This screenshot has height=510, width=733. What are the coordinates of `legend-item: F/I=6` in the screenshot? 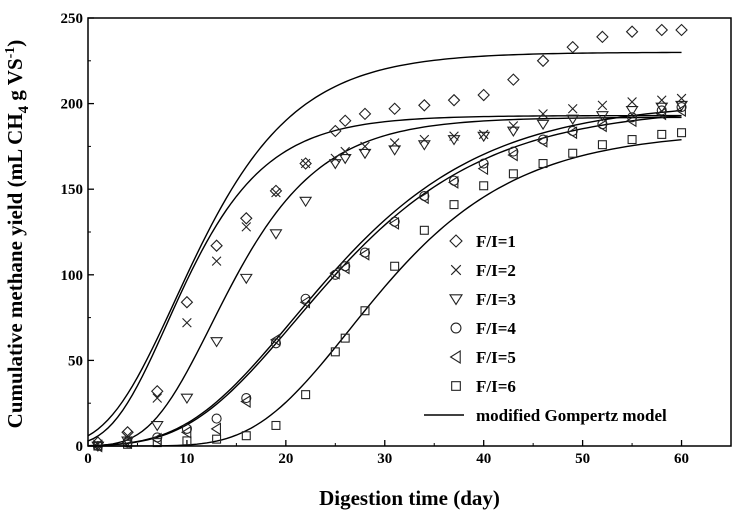 It's located at (483, 386).